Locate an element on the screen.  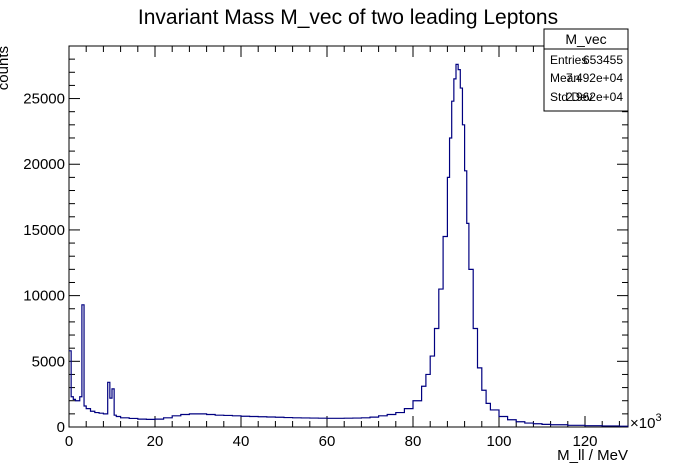
x-axis-multiplier: ×10³ is located at coordinates (646, 422).